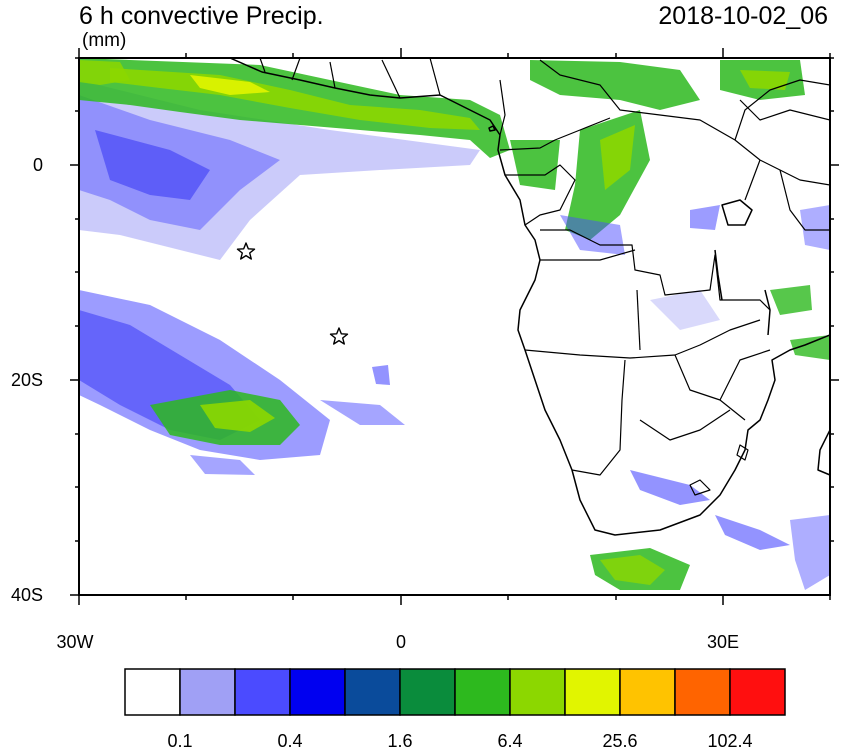  Describe the element at coordinates (730, 741) in the screenshot. I see `colorbar-label: 102.4` at that location.